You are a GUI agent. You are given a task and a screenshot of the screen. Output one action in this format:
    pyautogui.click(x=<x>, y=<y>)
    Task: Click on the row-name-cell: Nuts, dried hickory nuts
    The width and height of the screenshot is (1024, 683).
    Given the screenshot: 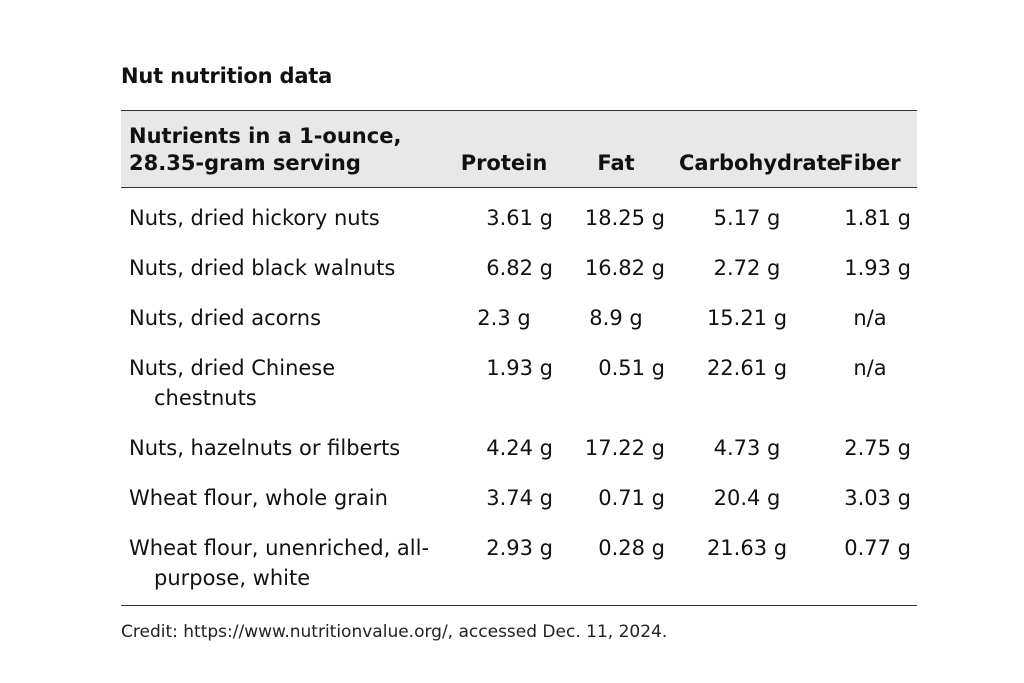 What is the action you would take?
    pyautogui.click(x=284, y=213)
    